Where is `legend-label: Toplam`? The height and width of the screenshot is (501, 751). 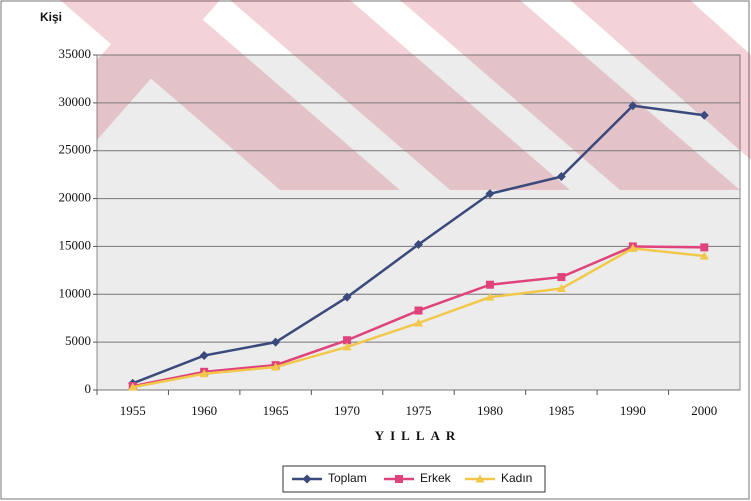
legend-label: Toplam is located at coordinates (347, 478).